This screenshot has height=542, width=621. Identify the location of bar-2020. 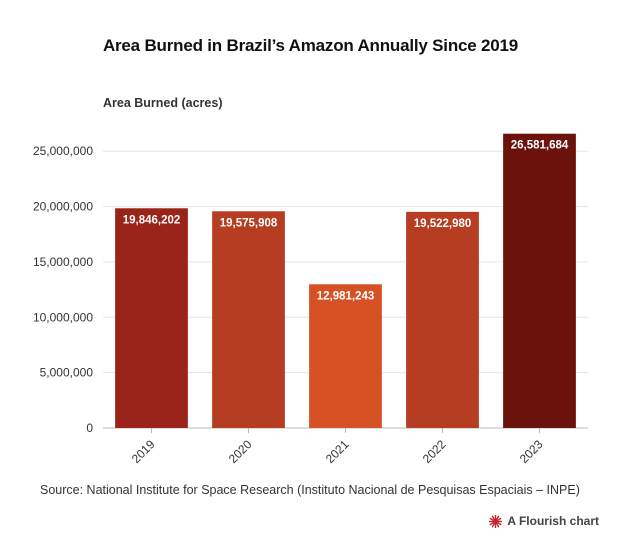
(248, 319).